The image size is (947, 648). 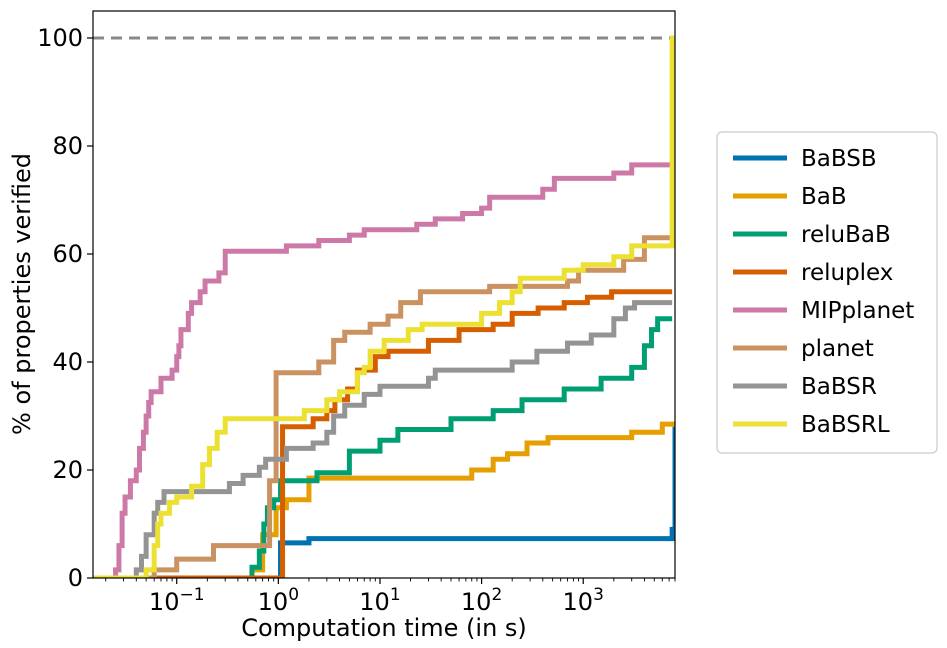 What do you see at coordinates (824, 197) in the screenshot?
I see `legend-label-bab: BaB` at bounding box center [824, 197].